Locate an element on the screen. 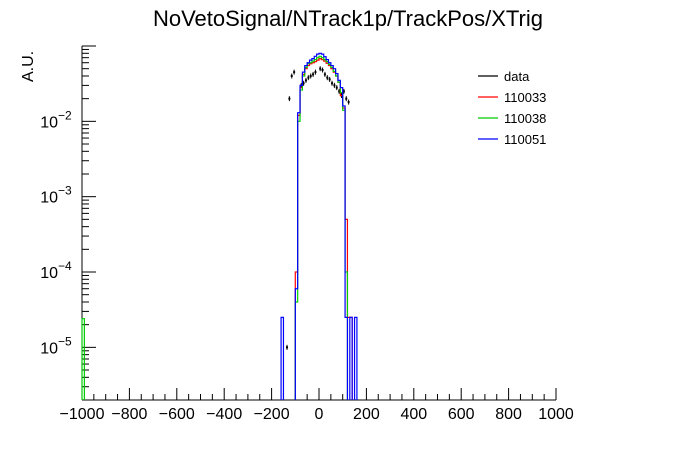 This screenshot has width=696, height=472. legend-label-110033: 110033 is located at coordinates (525, 97).